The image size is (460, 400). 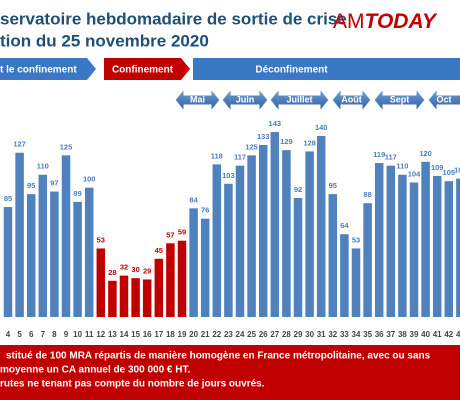 I want to click on value-label: 133, so click(x=263, y=136).